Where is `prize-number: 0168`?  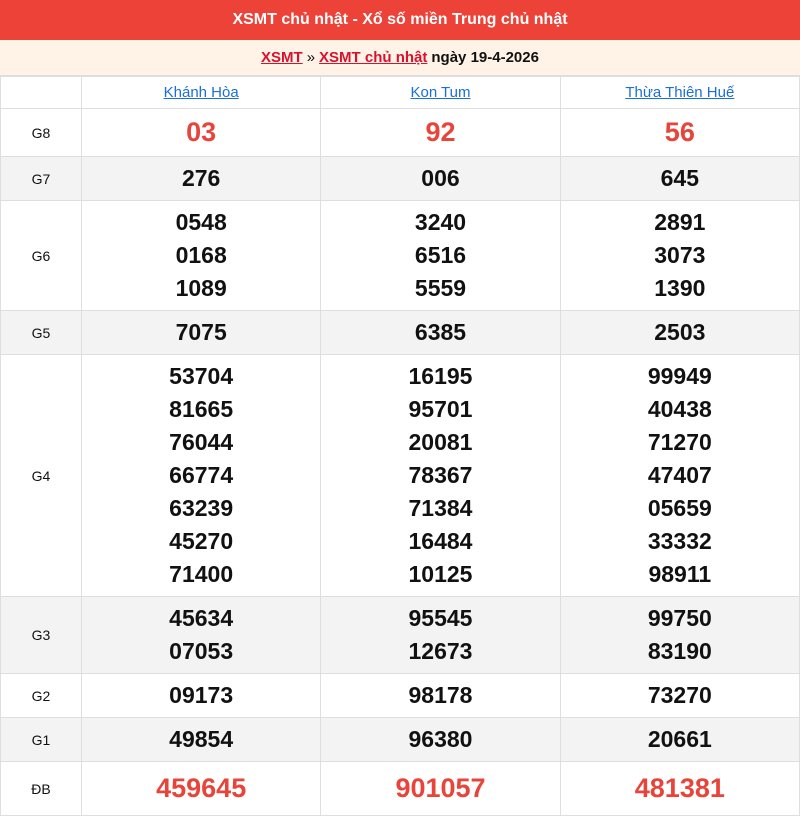
prize-number: 0168 is located at coordinates (201, 255).